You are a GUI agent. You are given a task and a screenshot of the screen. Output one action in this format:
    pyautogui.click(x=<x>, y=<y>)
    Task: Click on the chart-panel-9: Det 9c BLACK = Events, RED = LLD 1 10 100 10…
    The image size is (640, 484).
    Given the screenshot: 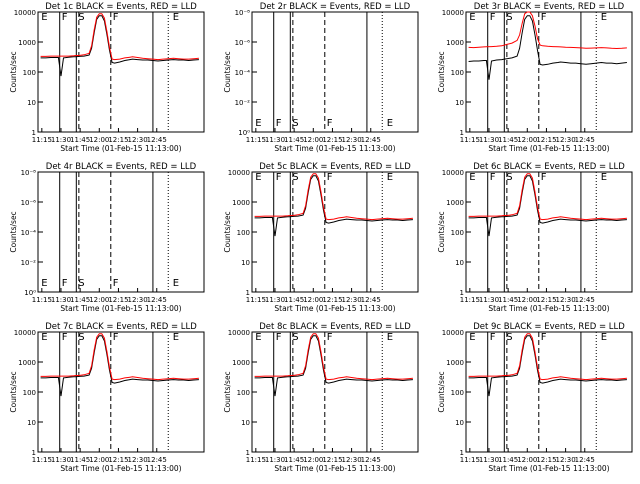 What is the action you would take?
    pyautogui.click(x=535, y=397)
    